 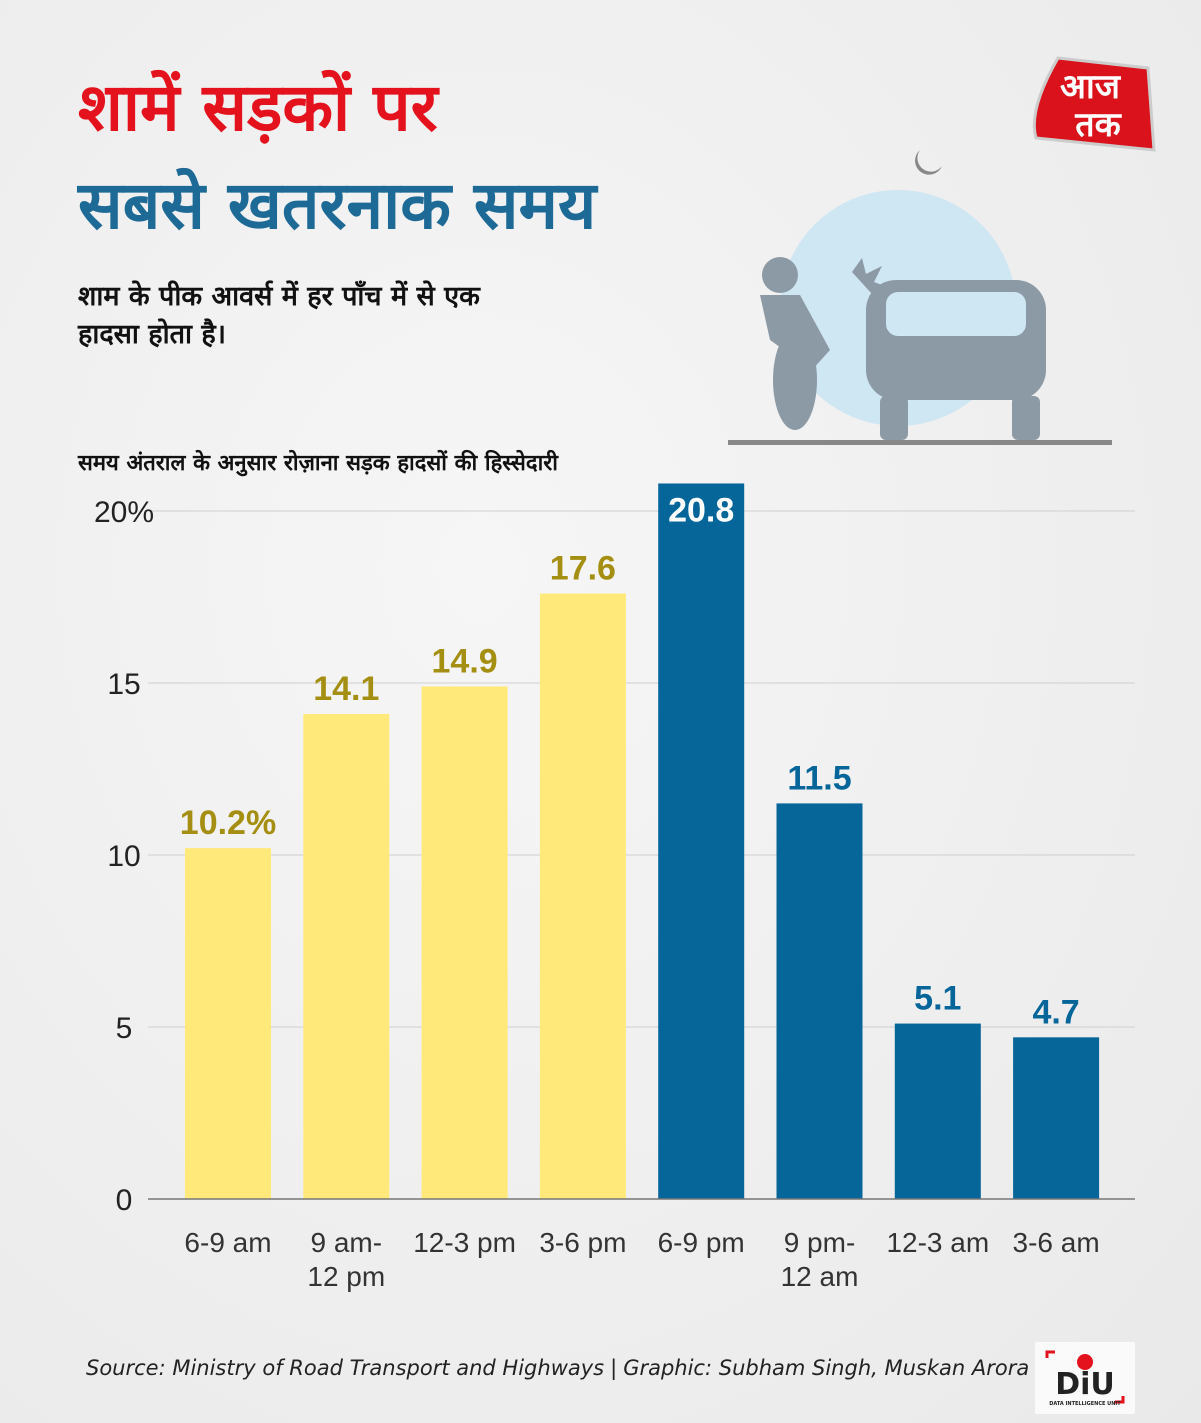 I want to click on diu-logo-text: DiU, so click(x=1085, y=1384).